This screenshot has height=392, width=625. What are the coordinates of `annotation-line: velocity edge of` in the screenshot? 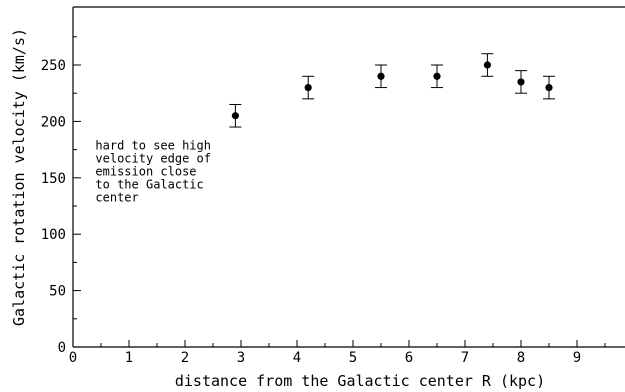 It's located at (153, 159).